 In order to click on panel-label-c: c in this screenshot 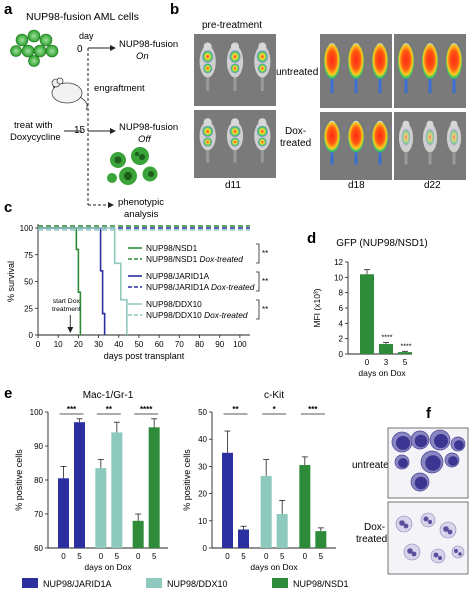, I will do `click(8, 207)`.